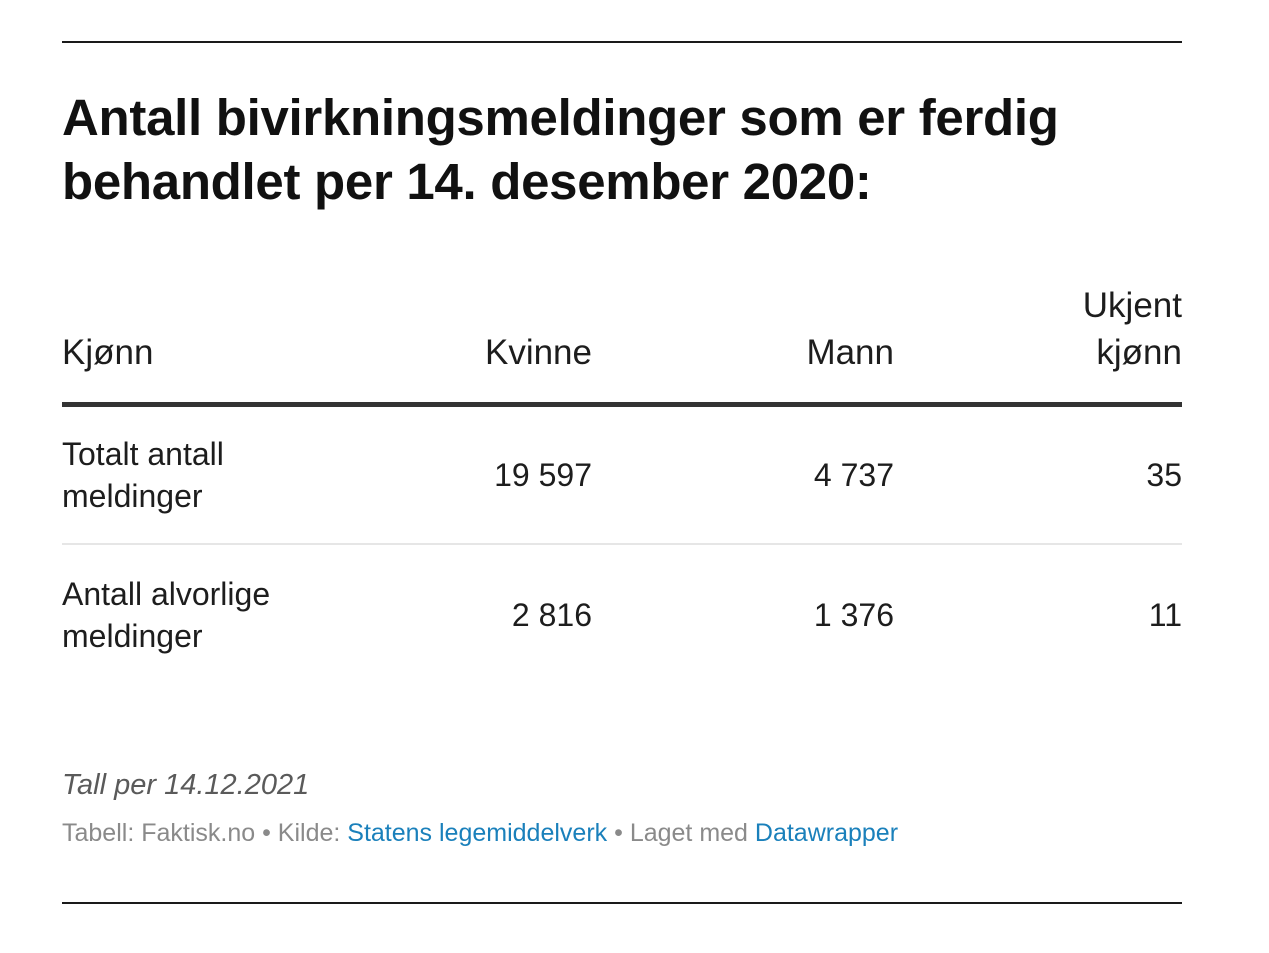  What do you see at coordinates (312, 833) in the screenshot?
I see `byline-source-prefix: Kilde:` at bounding box center [312, 833].